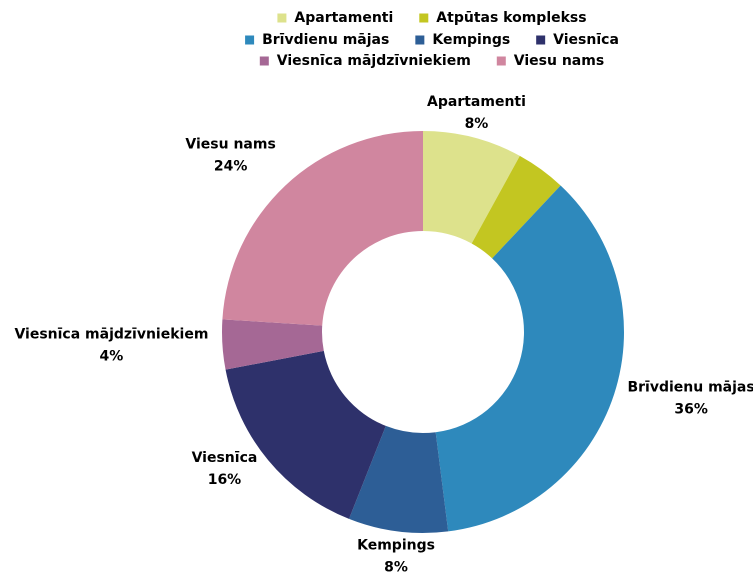 The image size is (753, 575). Describe the element at coordinates (511, 18) in the screenshot. I see `legend-label: Atpūtas komplekss` at that location.